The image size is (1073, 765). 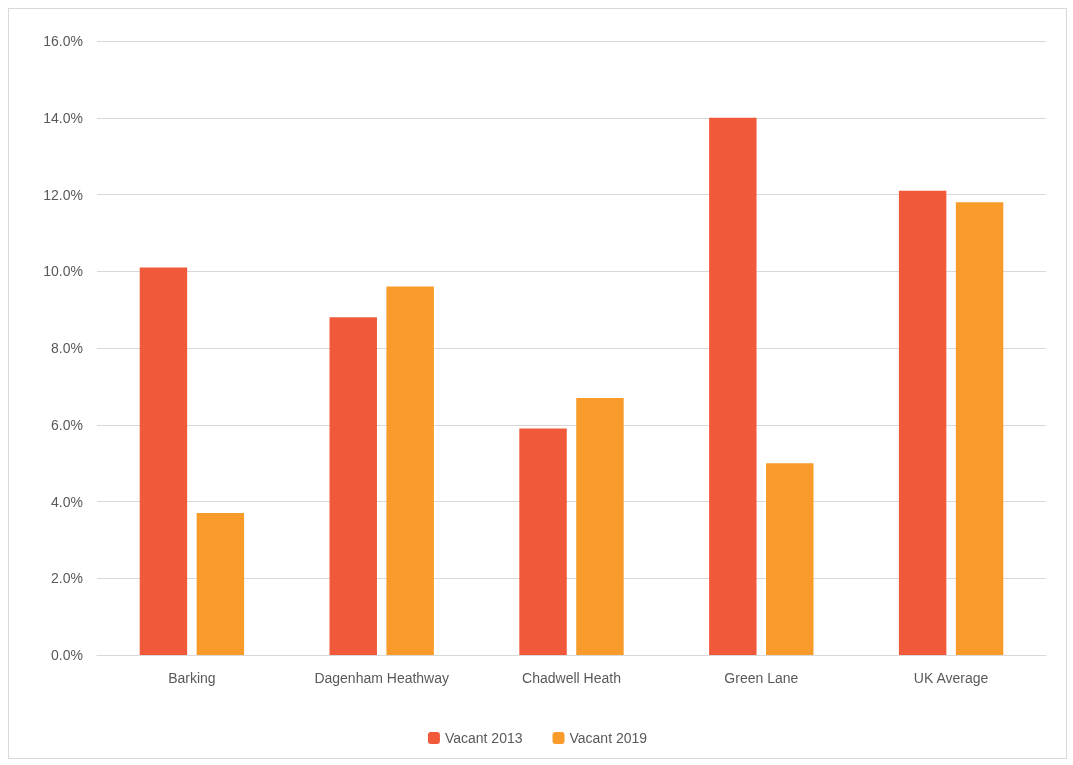 What do you see at coordinates (67, 578) in the screenshot?
I see `y-tick-label: 2.0%` at bounding box center [67, 578].